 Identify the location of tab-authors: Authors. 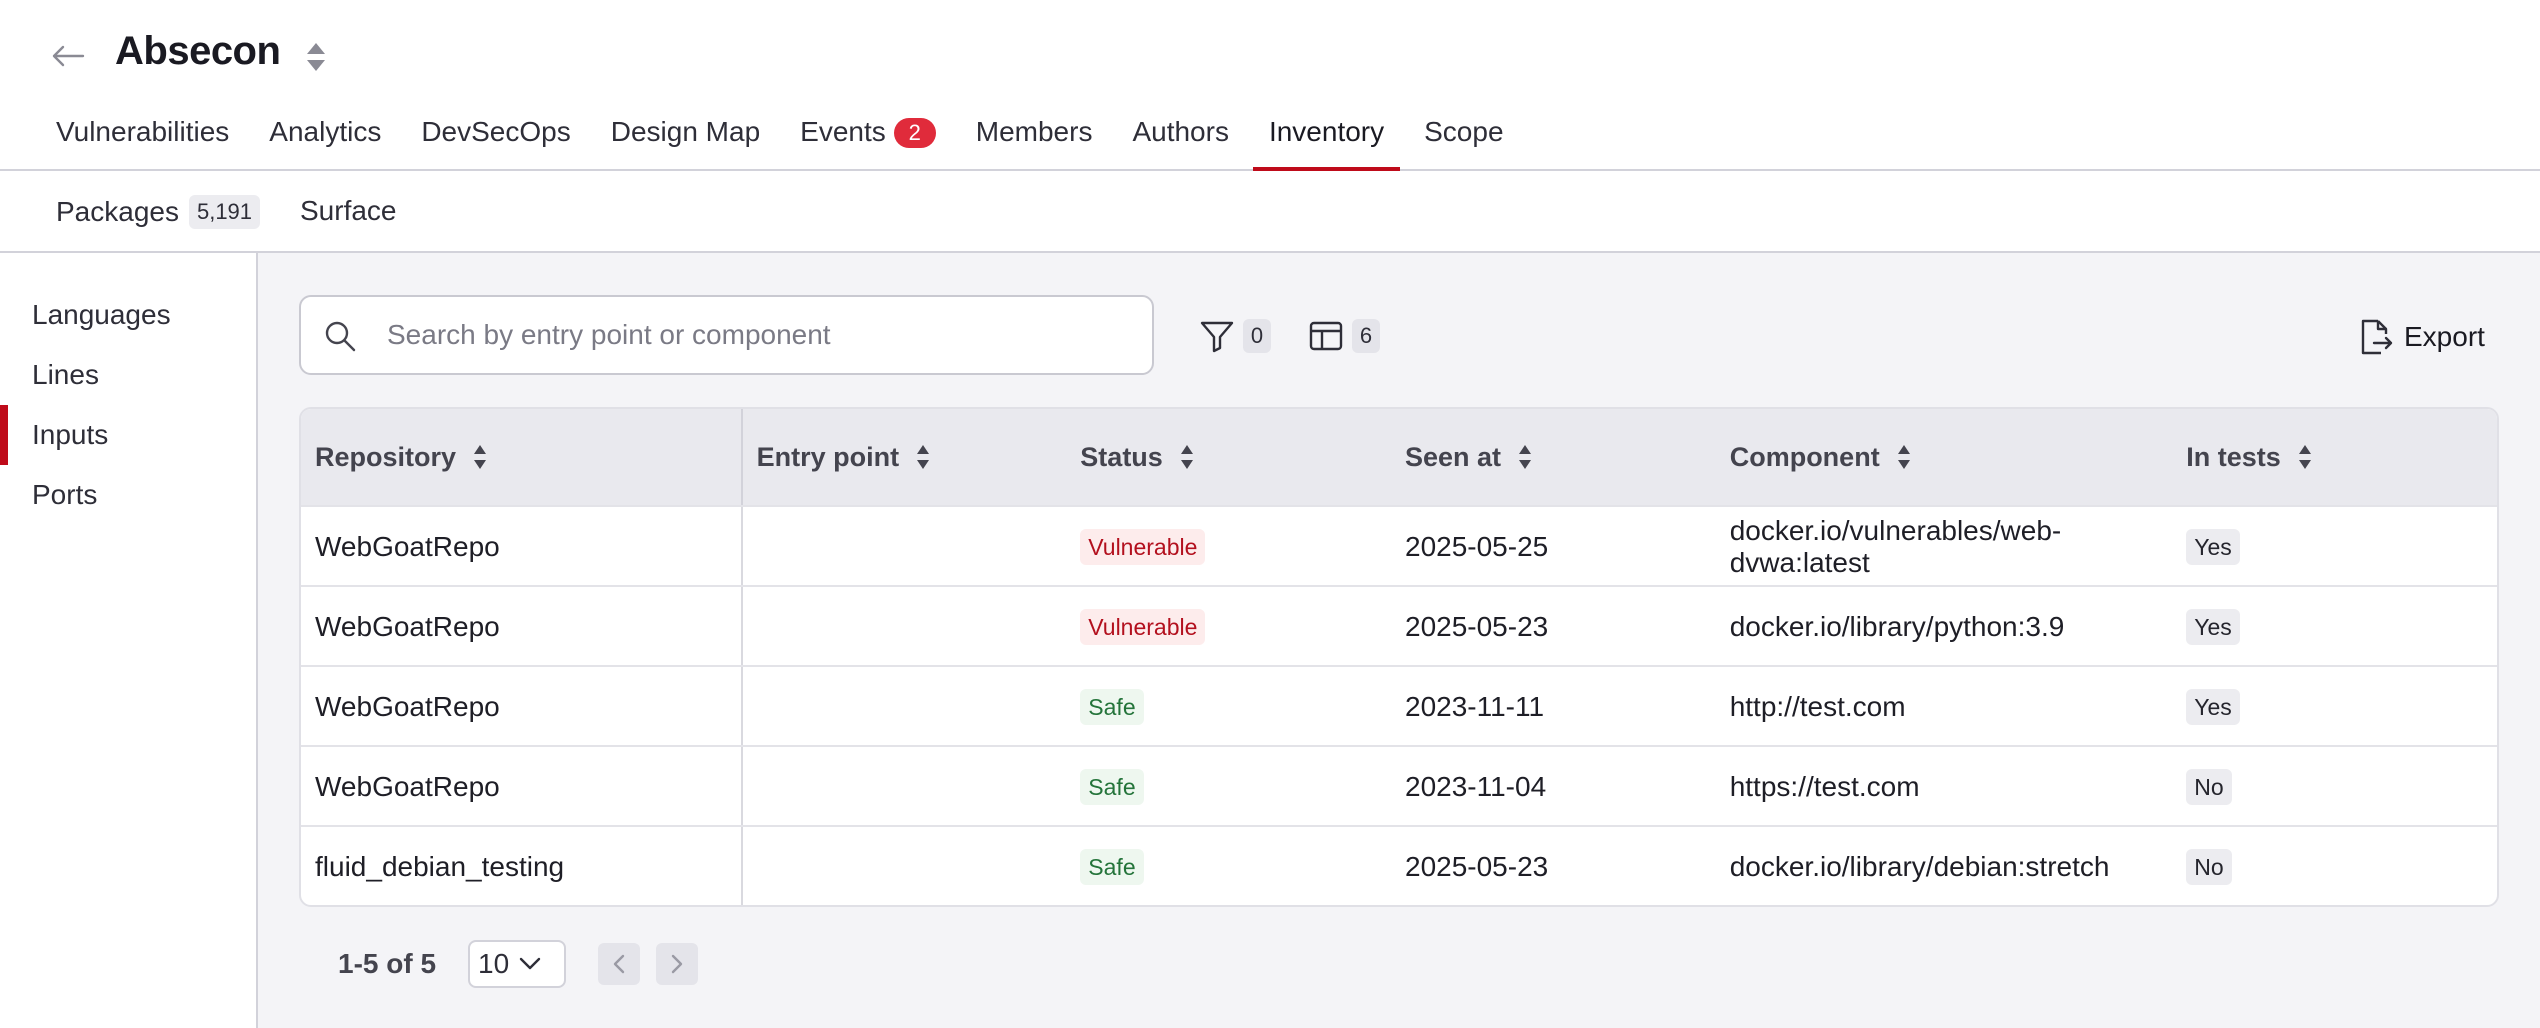
(1180, 131).